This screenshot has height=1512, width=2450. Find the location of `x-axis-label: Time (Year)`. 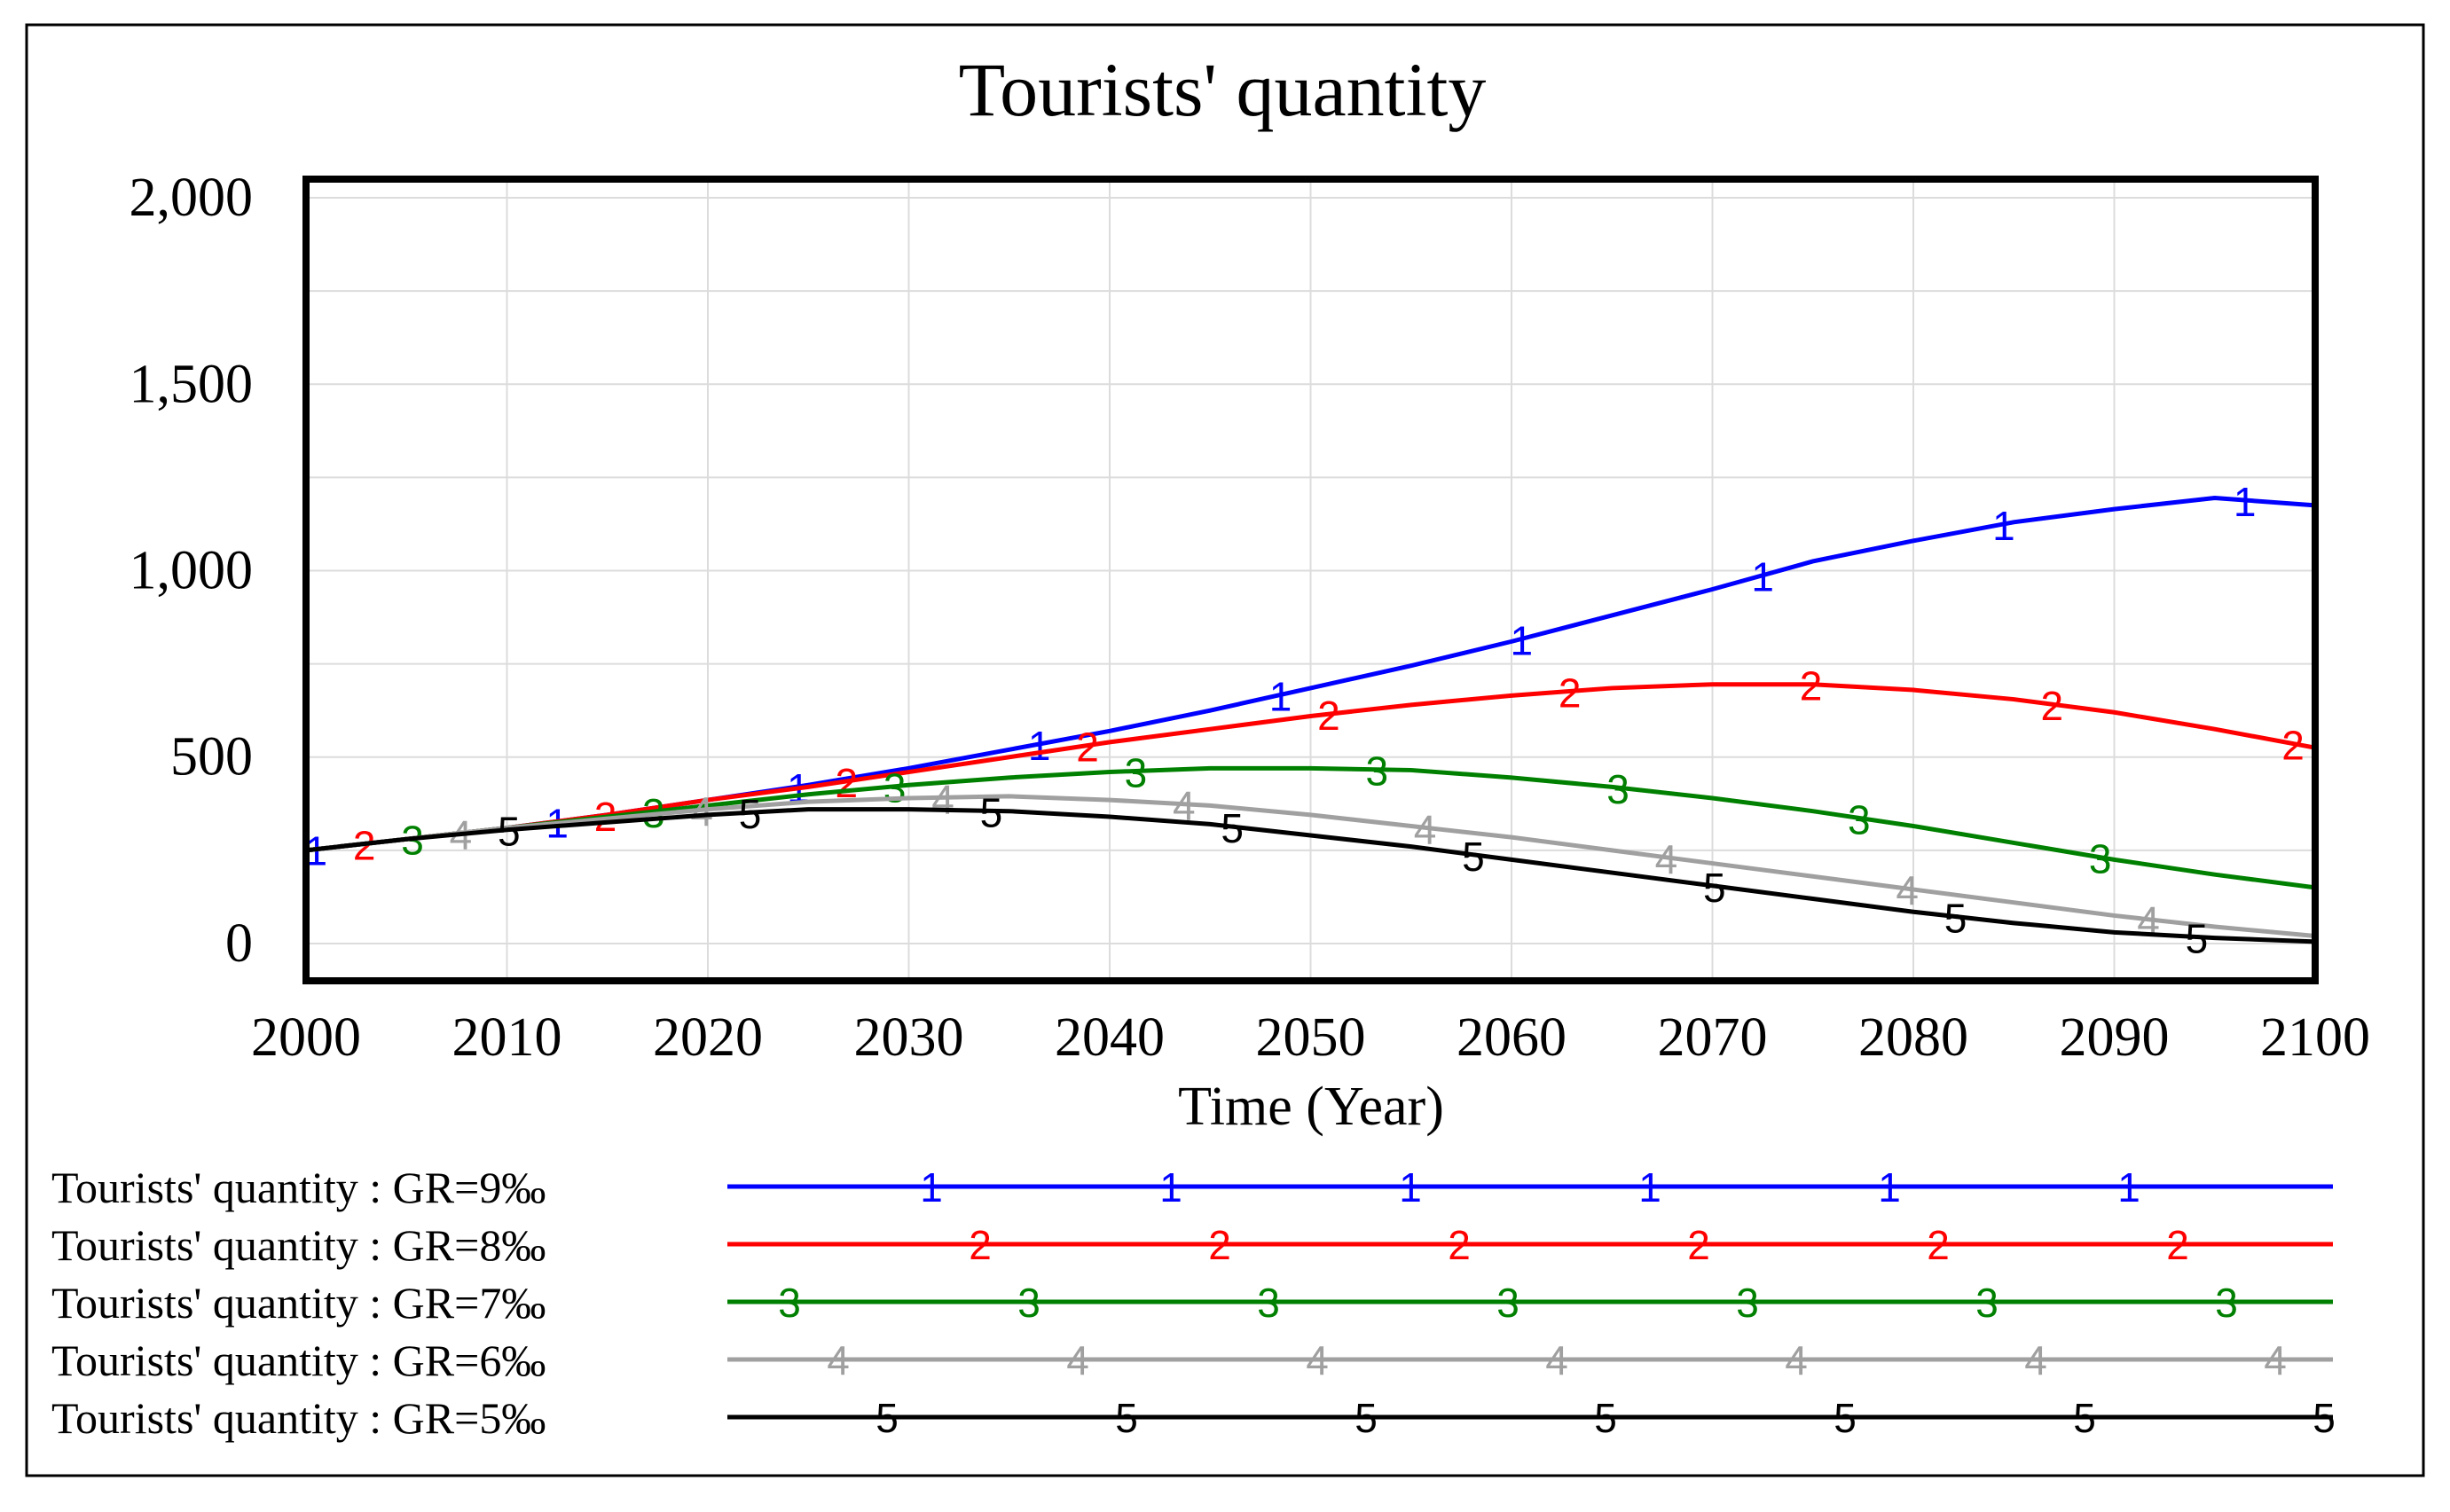

x-axis-label: Time (Year) is located at coordinates (1311, 1107).